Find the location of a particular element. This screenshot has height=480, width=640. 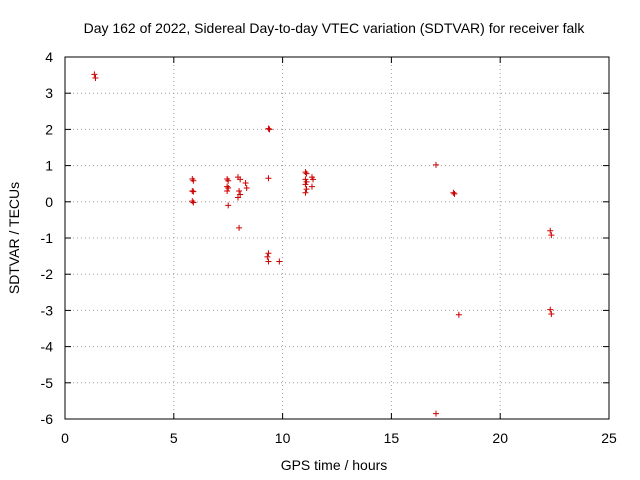

y-tick-label: -2 is located at coordinates (47, 274).